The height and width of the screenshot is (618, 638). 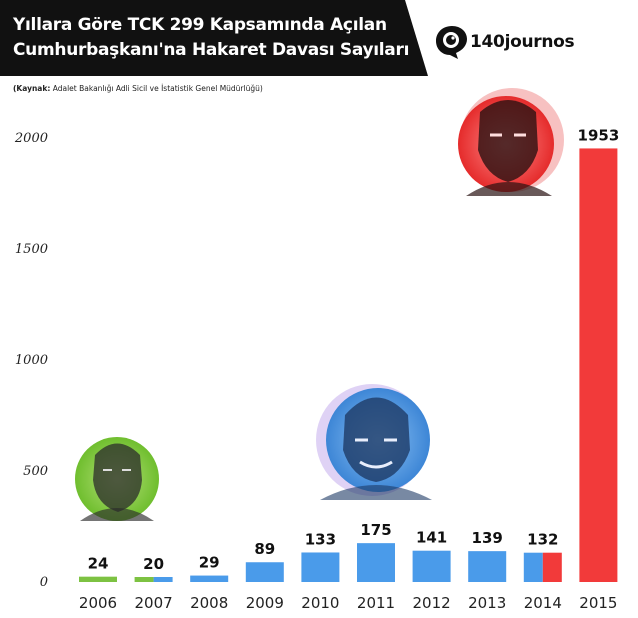 What do you see at coordinates (320, 539) in the screenshot?
I see `value-label-2010: 133` at bounding box center [320, 539].